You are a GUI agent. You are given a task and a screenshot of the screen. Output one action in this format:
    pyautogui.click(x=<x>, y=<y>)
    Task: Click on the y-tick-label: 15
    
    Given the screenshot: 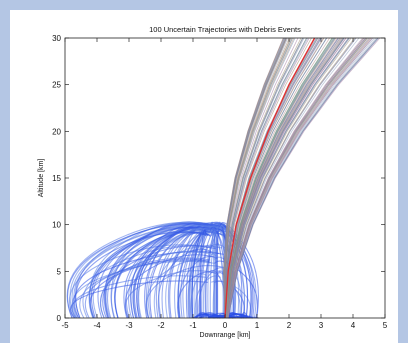 What is the action you would take?
    pyautogui.click(x=56, y=178)
    